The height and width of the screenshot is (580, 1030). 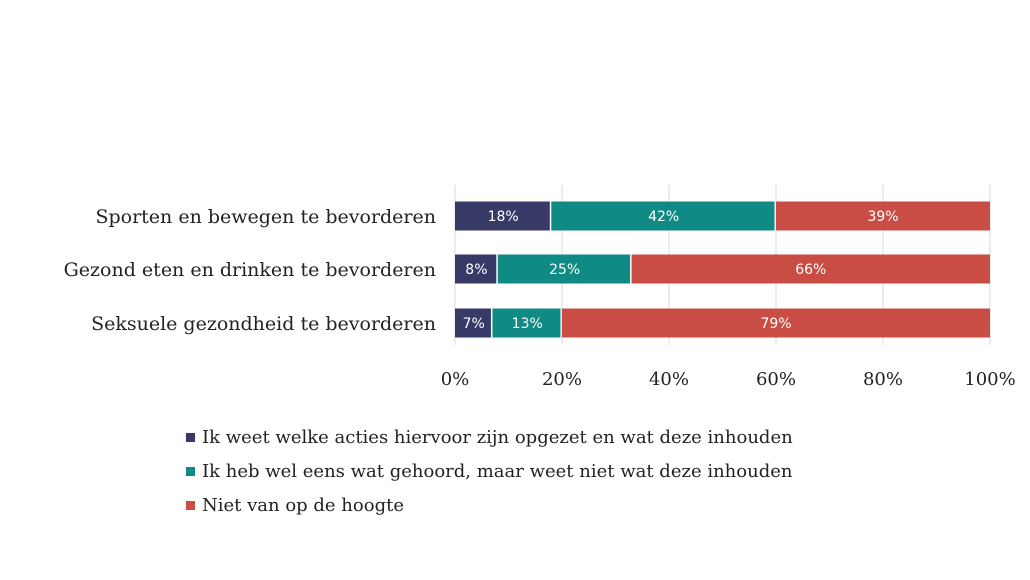 What do you see at coordinates (728, 379) in the screenshot?
I see `x-tick-labels: 0% 20% 40% 60% 80% 100%` at bounding box center [728, 379].